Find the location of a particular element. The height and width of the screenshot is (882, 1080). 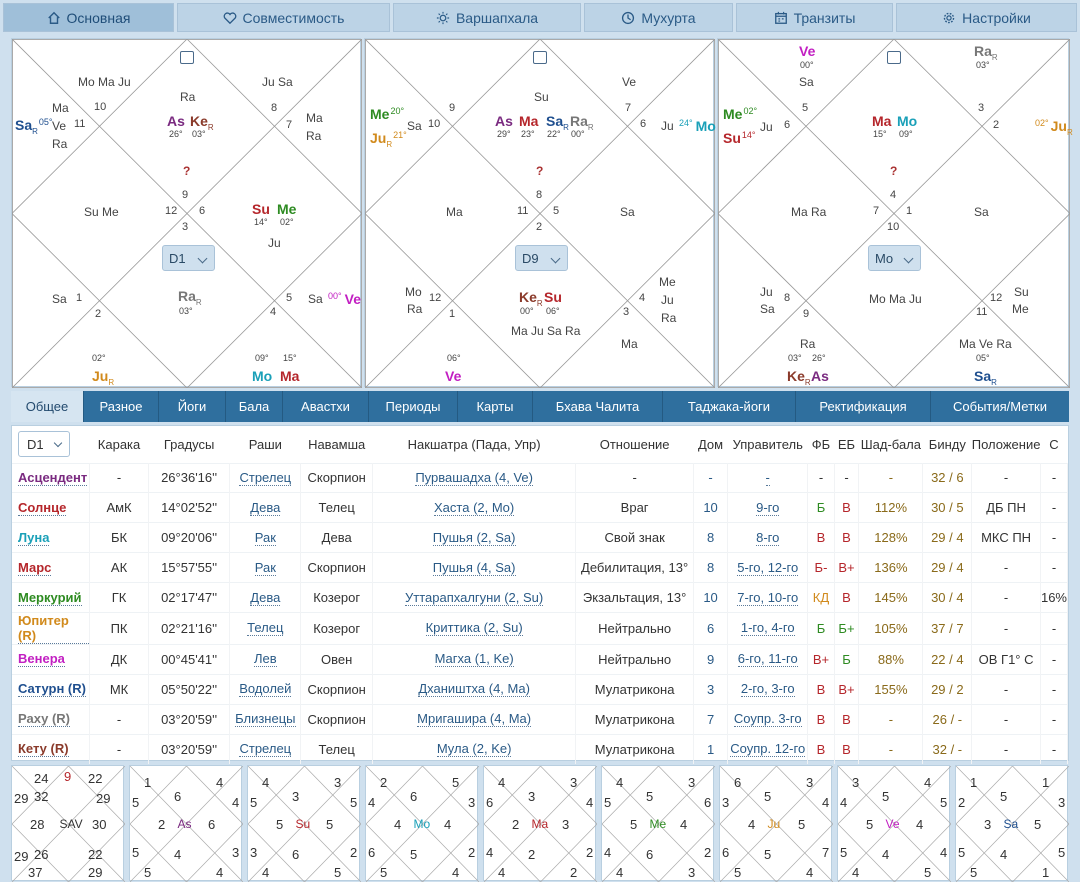

cell-value: Мригашира (4, Ma) is located at coordinates (474, 719).